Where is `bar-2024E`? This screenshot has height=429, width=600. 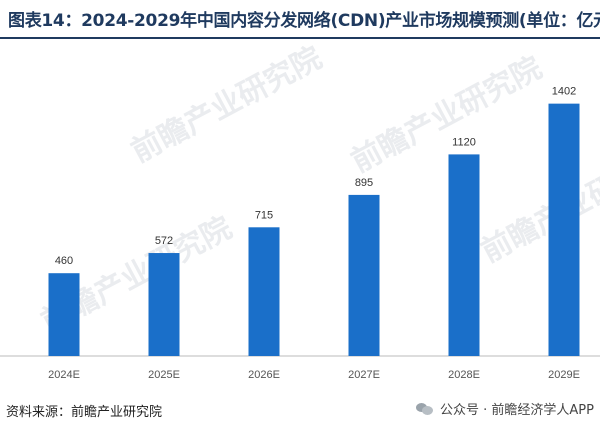
bar-2024E is located at coordinates (64, 314).